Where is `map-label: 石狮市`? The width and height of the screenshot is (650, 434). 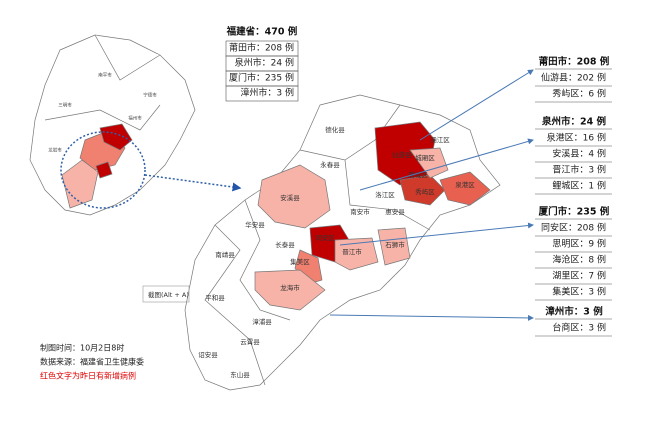 map-label: 石狮市 is located at coordinates (395, 244).